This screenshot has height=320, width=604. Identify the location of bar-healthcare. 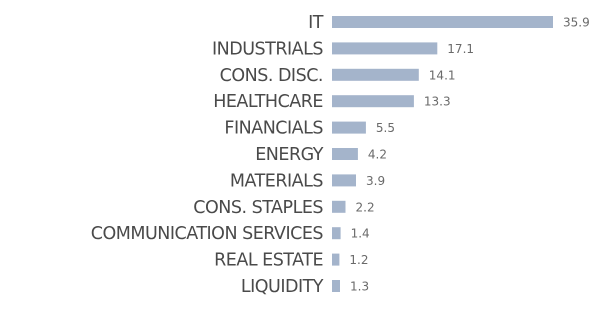
(373, 101).